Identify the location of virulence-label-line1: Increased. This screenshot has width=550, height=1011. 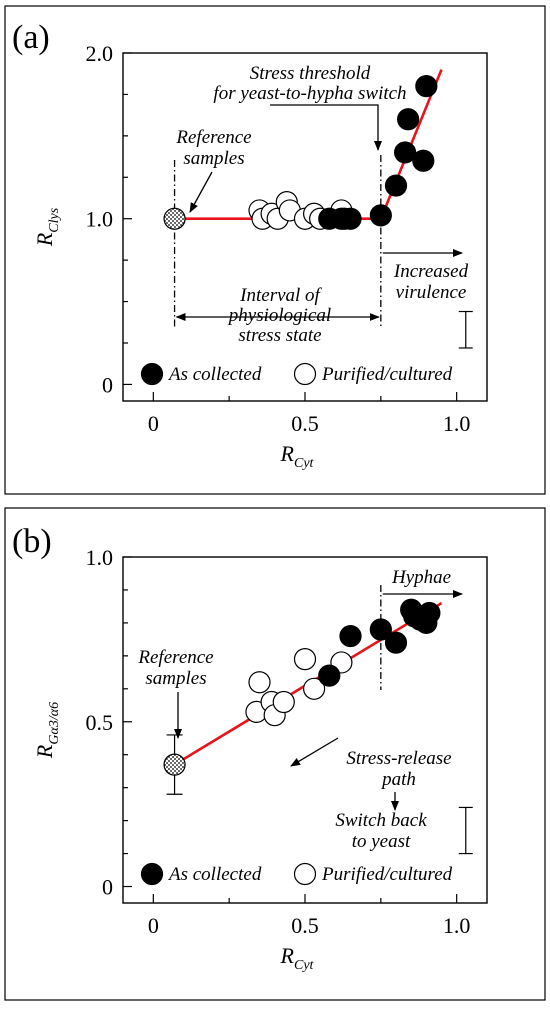
(431, 271).